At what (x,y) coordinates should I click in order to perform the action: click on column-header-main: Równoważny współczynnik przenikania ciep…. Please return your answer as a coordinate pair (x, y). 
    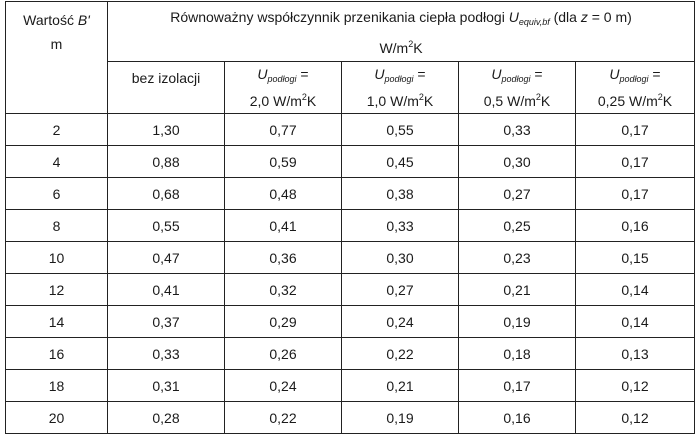
    Looking at the image, I should click on (401, 31).